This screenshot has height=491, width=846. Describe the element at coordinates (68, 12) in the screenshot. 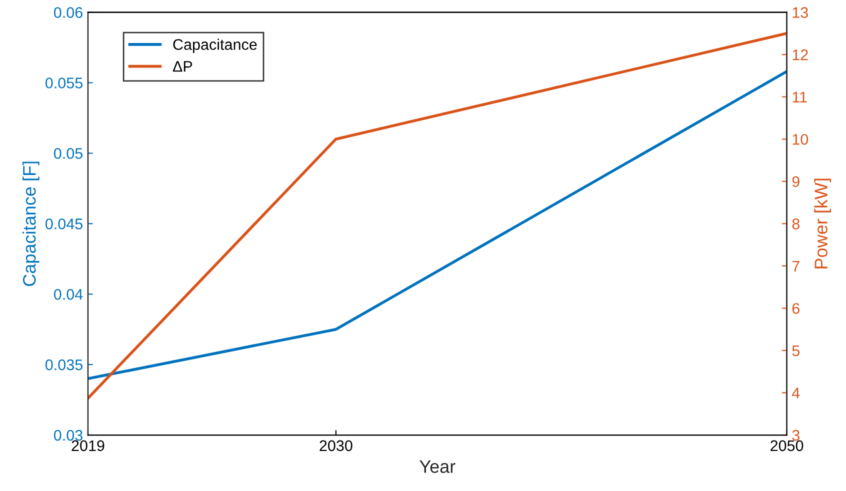

I see `y-tick-label: 0.06` at that location.